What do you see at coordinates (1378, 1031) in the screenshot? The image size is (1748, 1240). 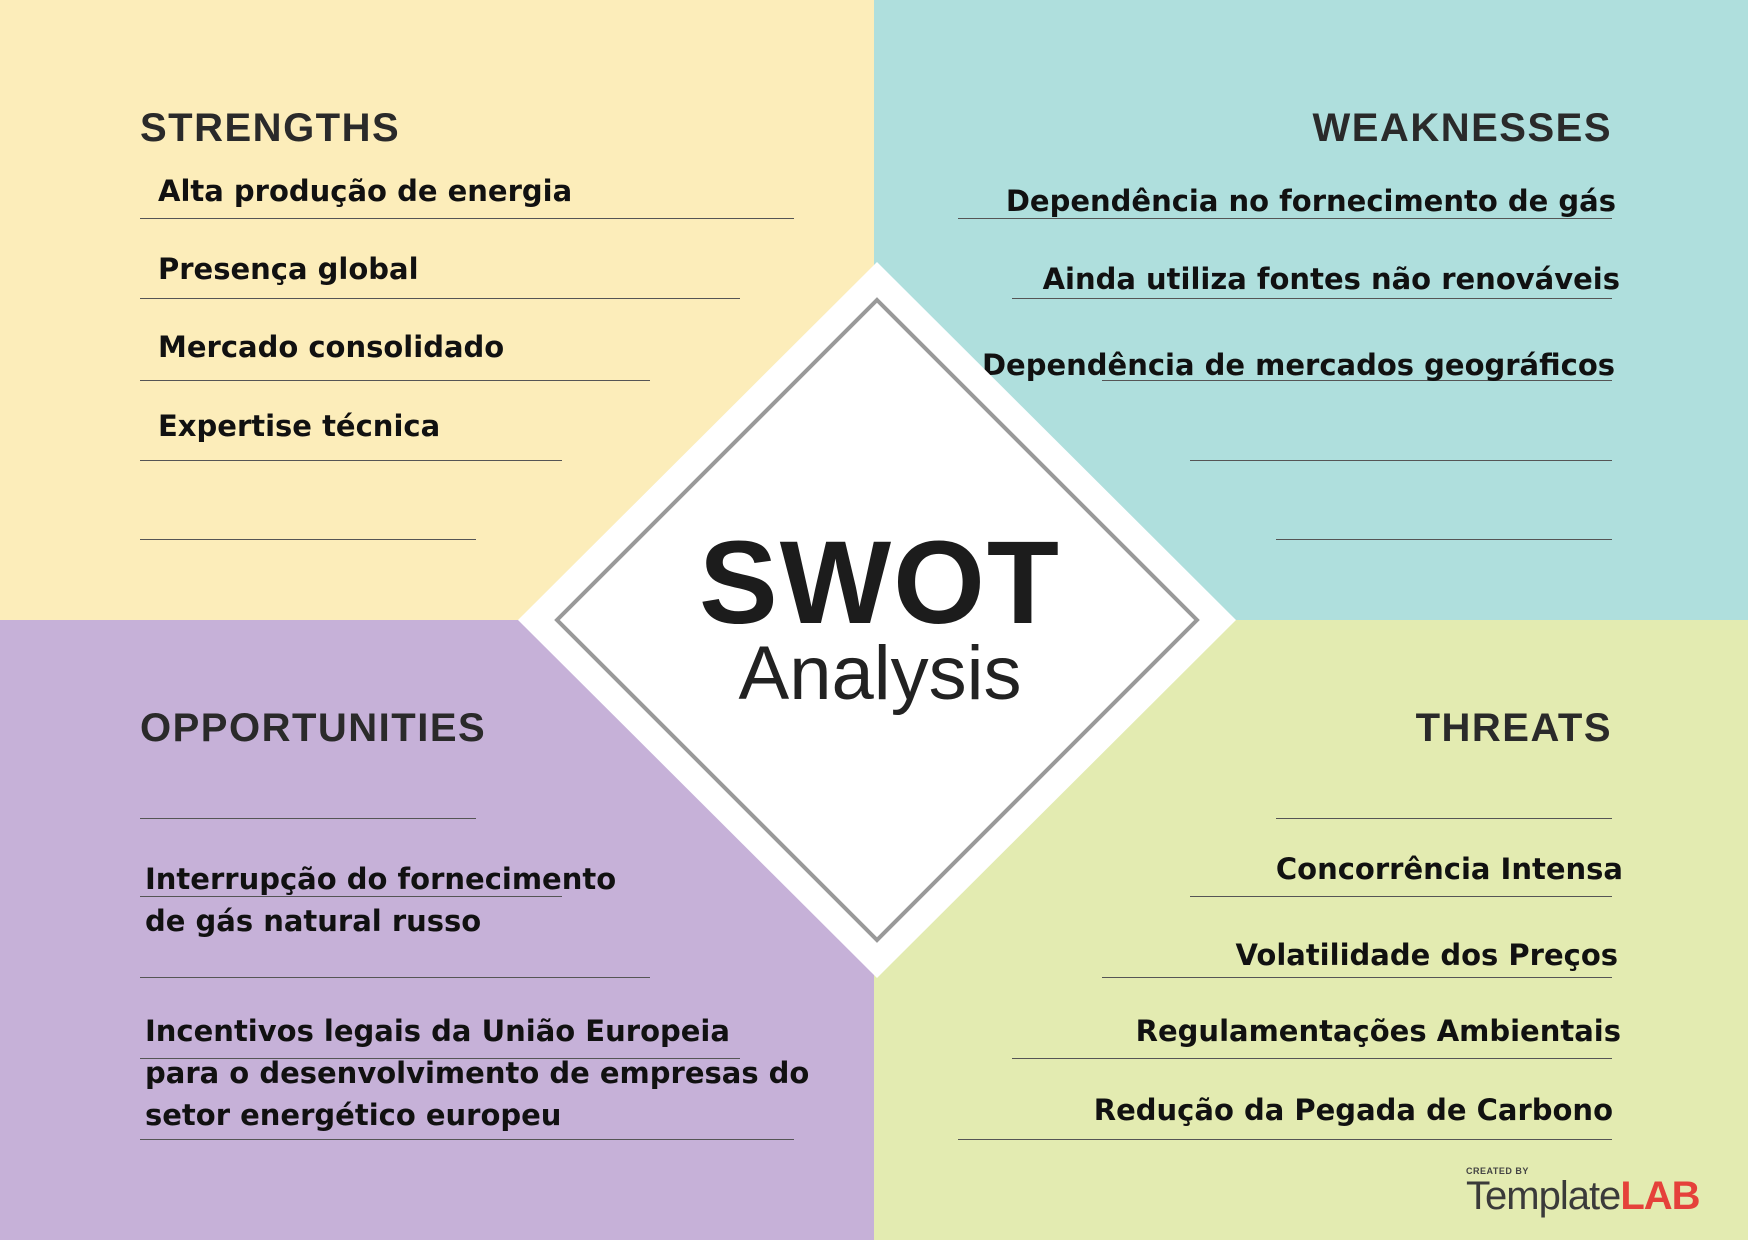 I see `threat-item: Regulamentações Ambientais` at bounding box center [1378, 1031].